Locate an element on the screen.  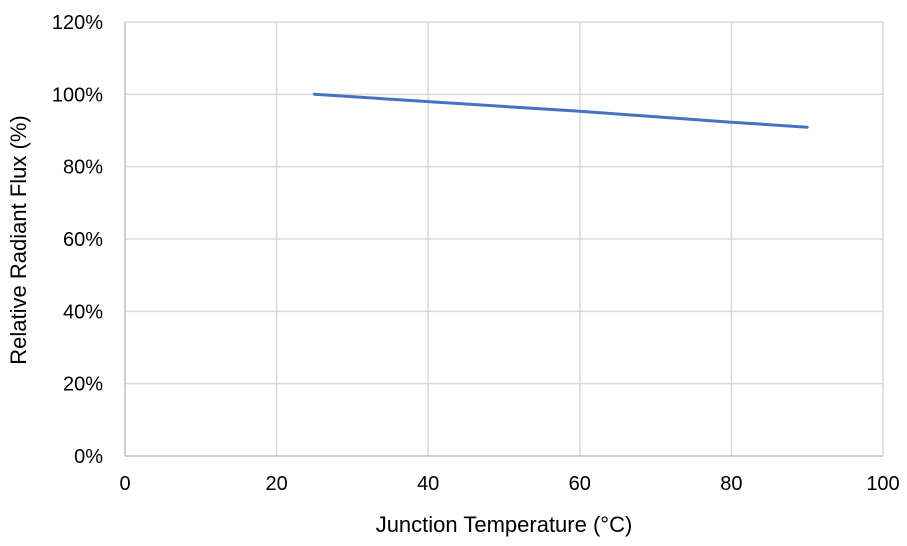
y-tick-label: 60% is located at coordinates (83, 240).